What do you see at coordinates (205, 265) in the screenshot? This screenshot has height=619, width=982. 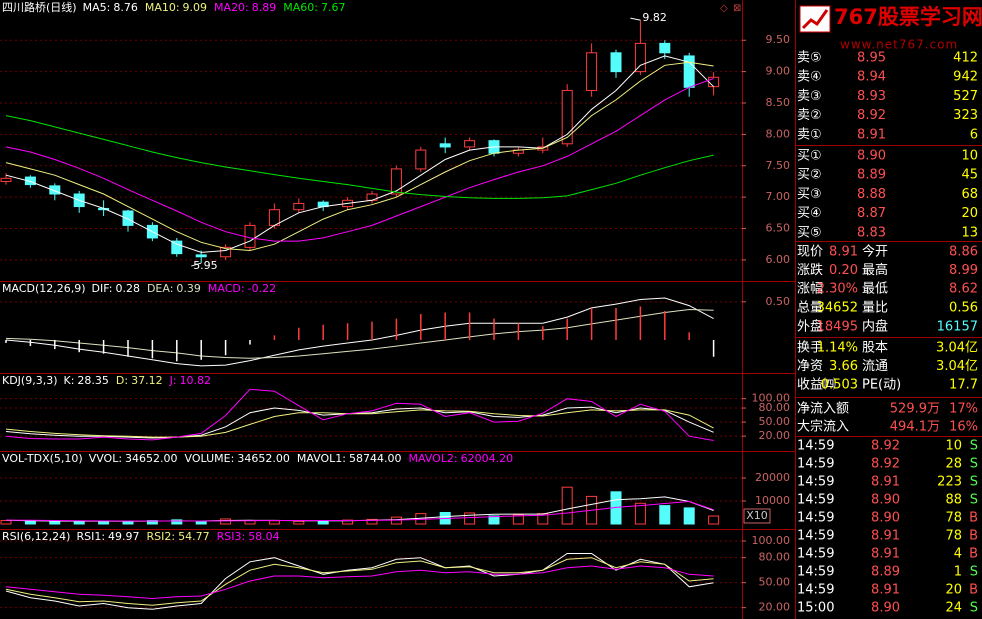 I see `annotation: 5.95` at bounding box center [205, 265].